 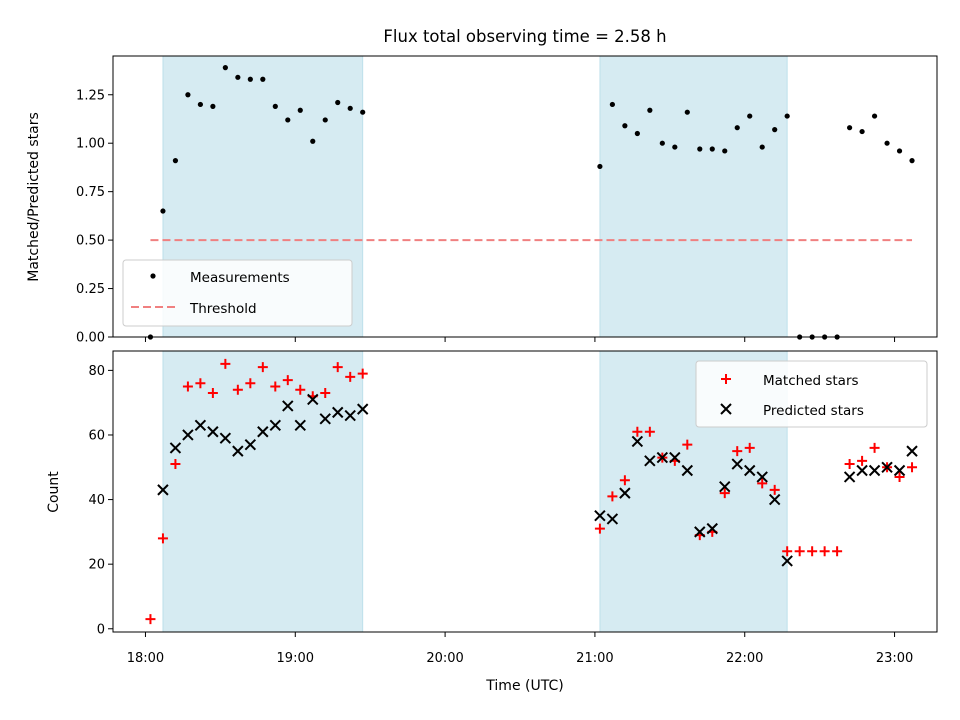 What do you see at coordinates (96, 565) in the screenshot?
I see `y-tick-label: 20` at bounding box center [96, 565].